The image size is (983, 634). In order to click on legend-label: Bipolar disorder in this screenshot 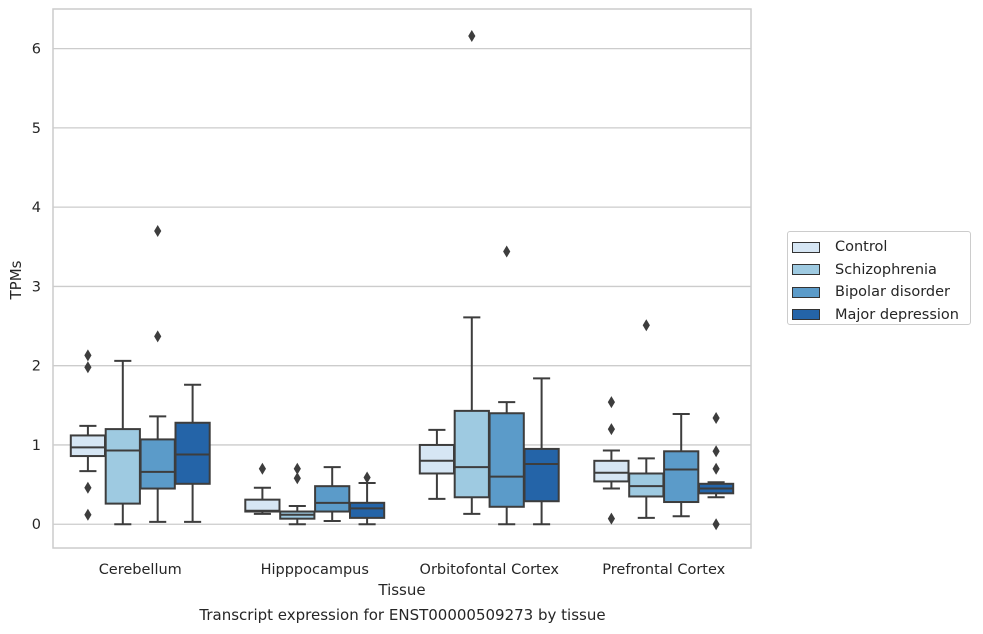, I will do `click(892, 292)`.